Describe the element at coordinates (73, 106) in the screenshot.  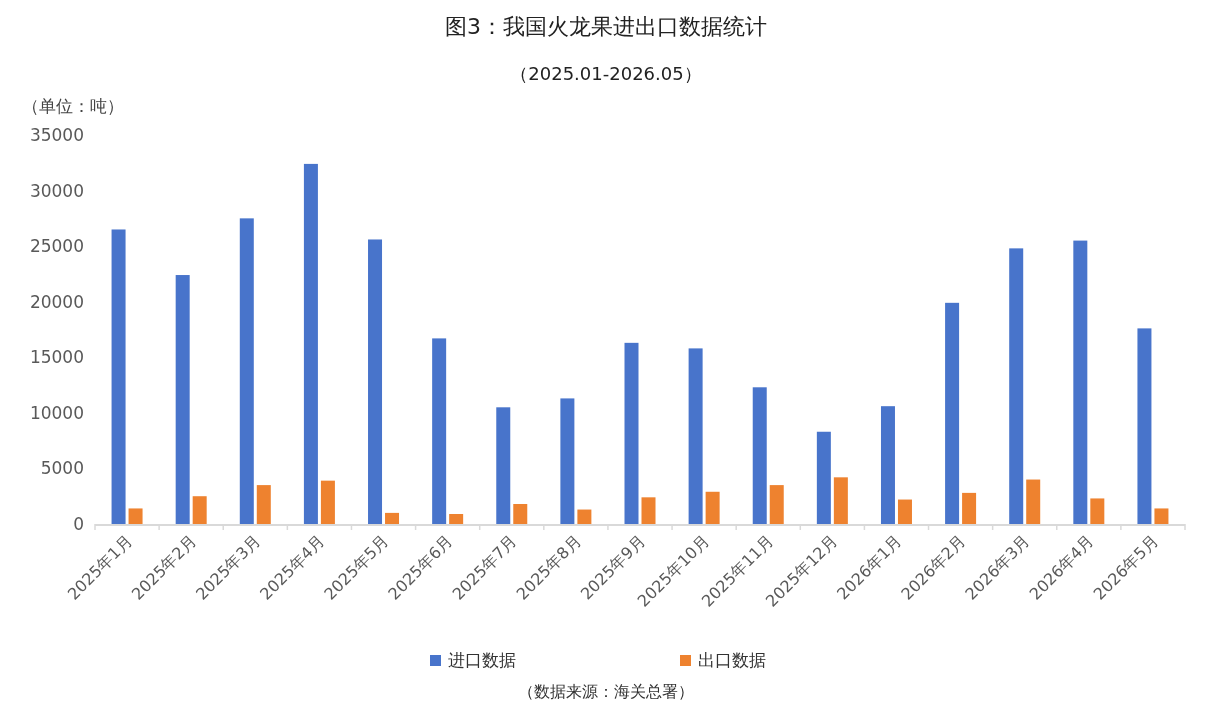
I see `y-axis-title: （单位：吨）` at that location.